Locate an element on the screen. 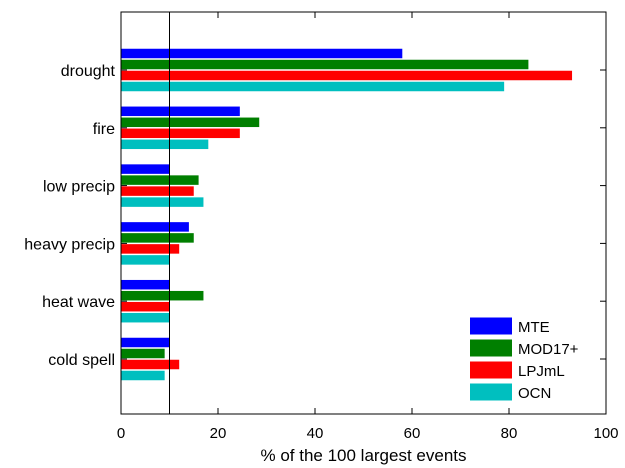 The height and width of the screenshot is (468, 625). bar-drought-ocn is located at coordinates (313, 86).